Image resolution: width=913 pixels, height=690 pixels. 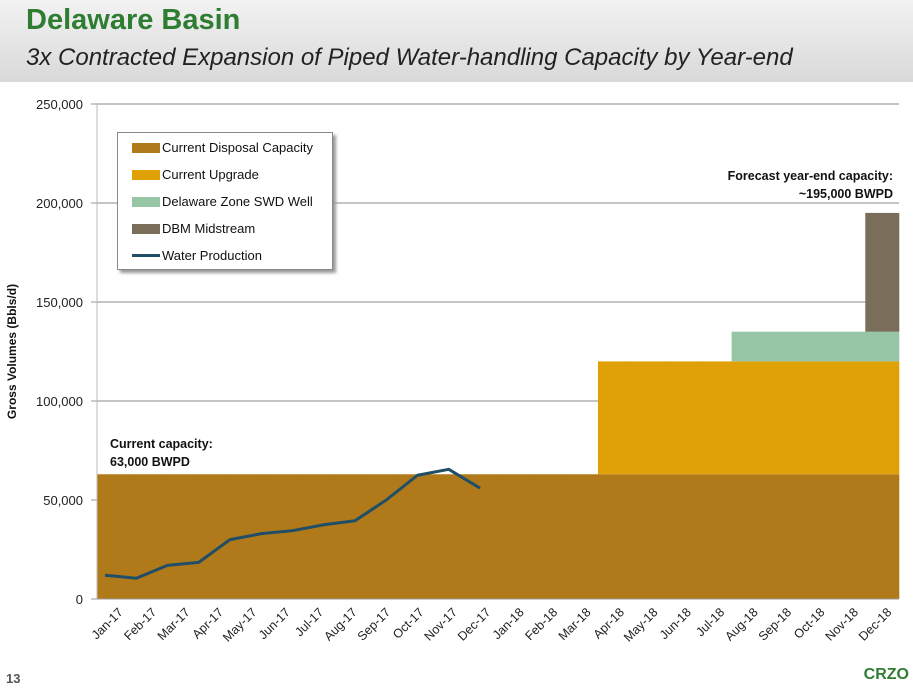 What do you see at coordinates (174, 624) in the screenshot?
I see `x-tick-label: Mar-17` at bounding box center [174, 624].